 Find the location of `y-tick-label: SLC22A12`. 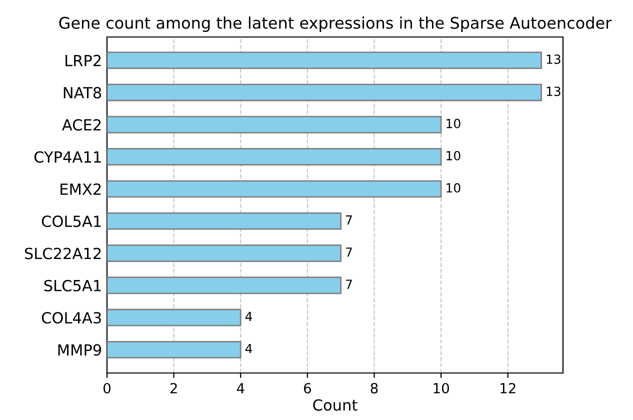

y-tick-label: SLC22A12 is located at coordinates (62, 254).